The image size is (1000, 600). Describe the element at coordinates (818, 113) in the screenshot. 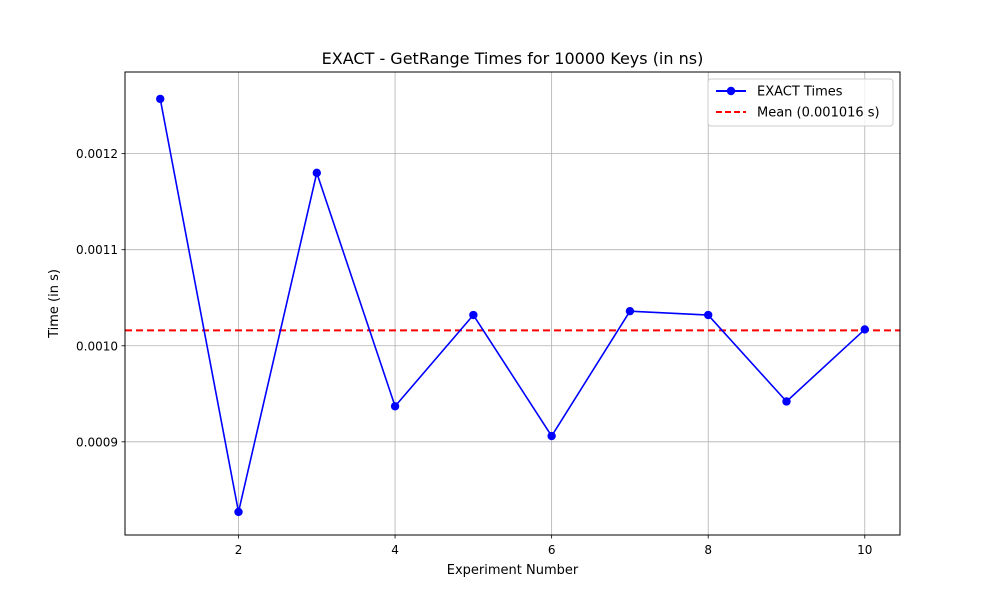

I see `legend-label-mean: Mean (0.001016 s)` at that location.